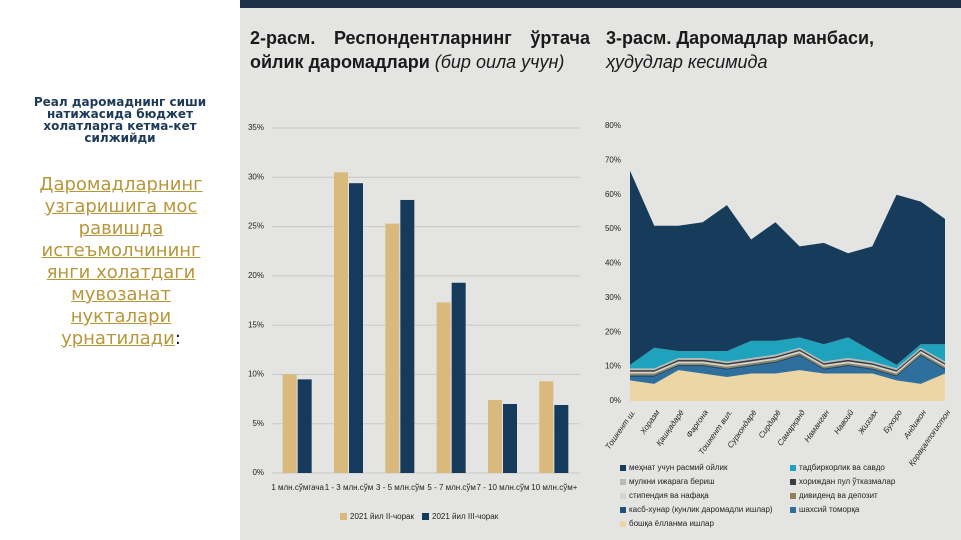 The height and width of the screenshot is (540, 961). I want to click on x-tick-label: 7 - 10 млн.сўм, so click(503, 487).